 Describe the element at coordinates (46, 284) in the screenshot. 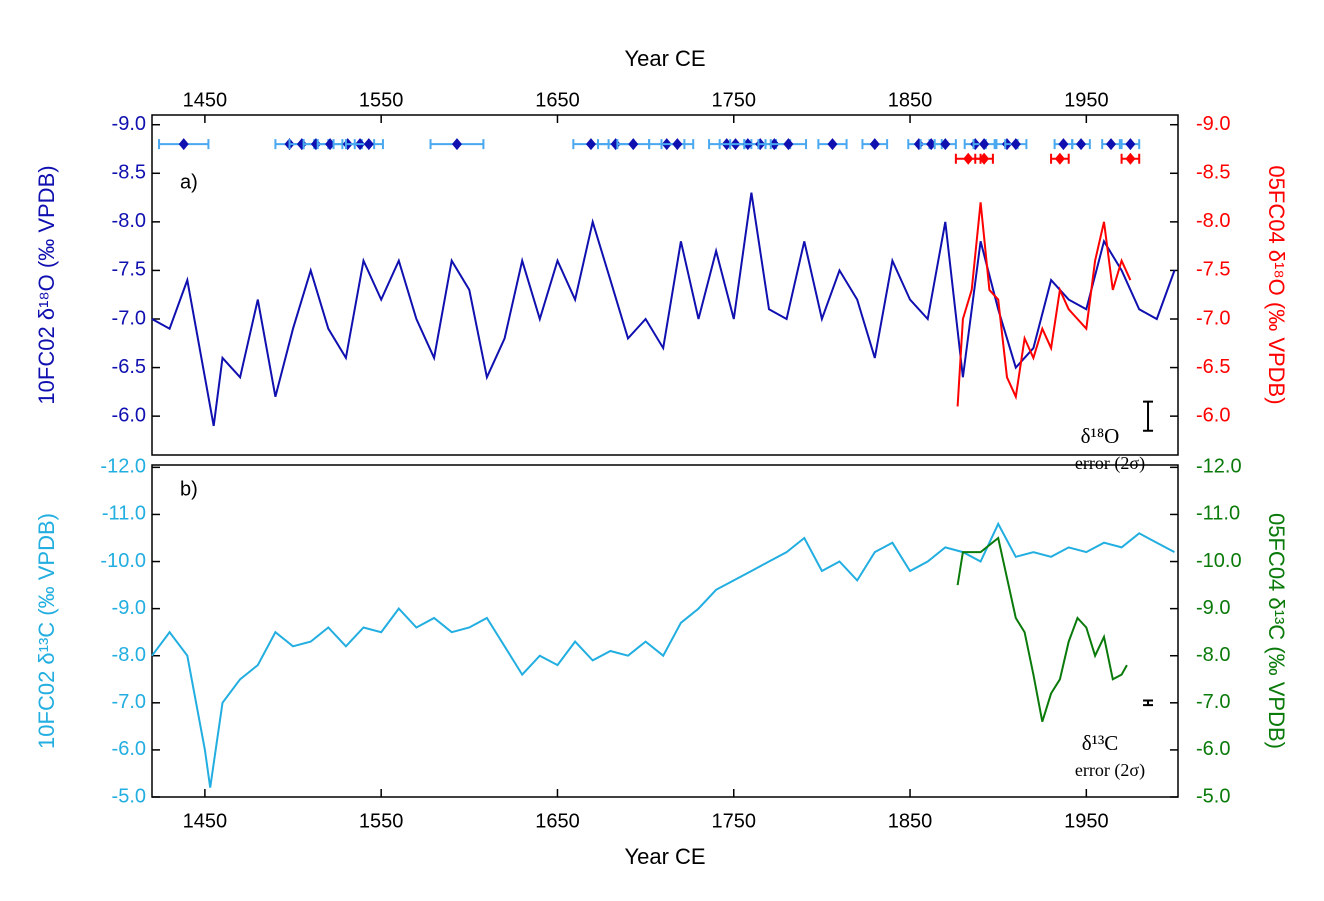

I see `y-axis-title: 10FC02 δ¹⁸O (‰ VPDB)` at that location.